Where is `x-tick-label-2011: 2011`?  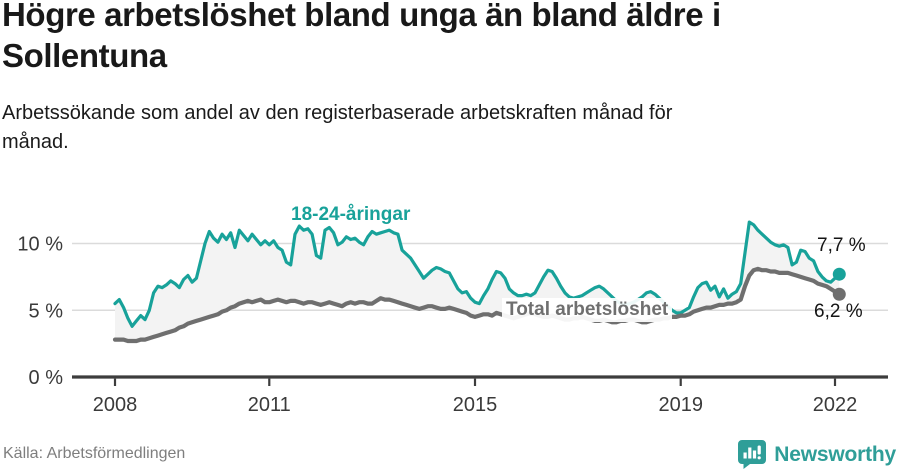
x-tick-label-2011: 2011 is located at coordinates (269, 405).